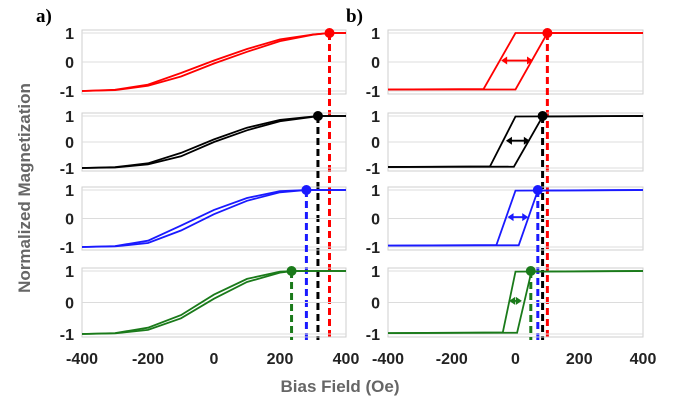 This screenshot has height=398, width=675. What do you see at coordinates (24, 188) in the screenshot?
I see `y-axis-label: Normalized Magnetization` at bounding box center [24, 188].